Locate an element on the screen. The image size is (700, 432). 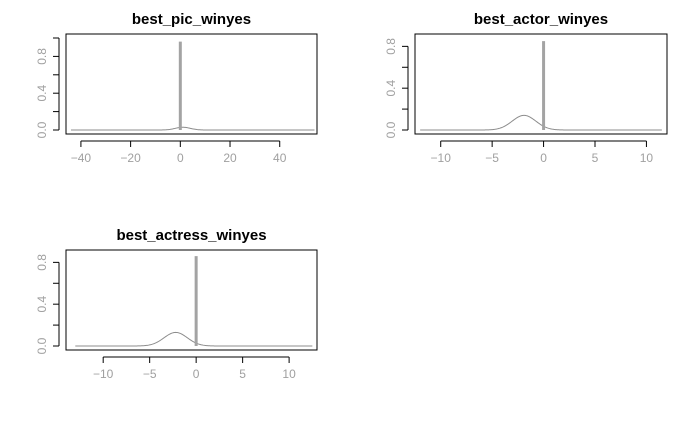
chart-title: best_pic_winyes is located at coordinates (191, 19).